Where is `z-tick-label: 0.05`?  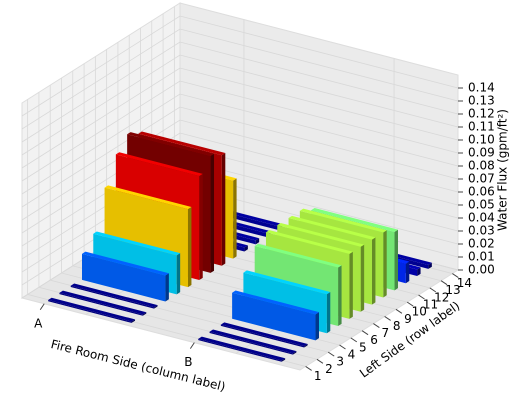
z-tick-label: 0.05 is located at coordinates (481, 205).